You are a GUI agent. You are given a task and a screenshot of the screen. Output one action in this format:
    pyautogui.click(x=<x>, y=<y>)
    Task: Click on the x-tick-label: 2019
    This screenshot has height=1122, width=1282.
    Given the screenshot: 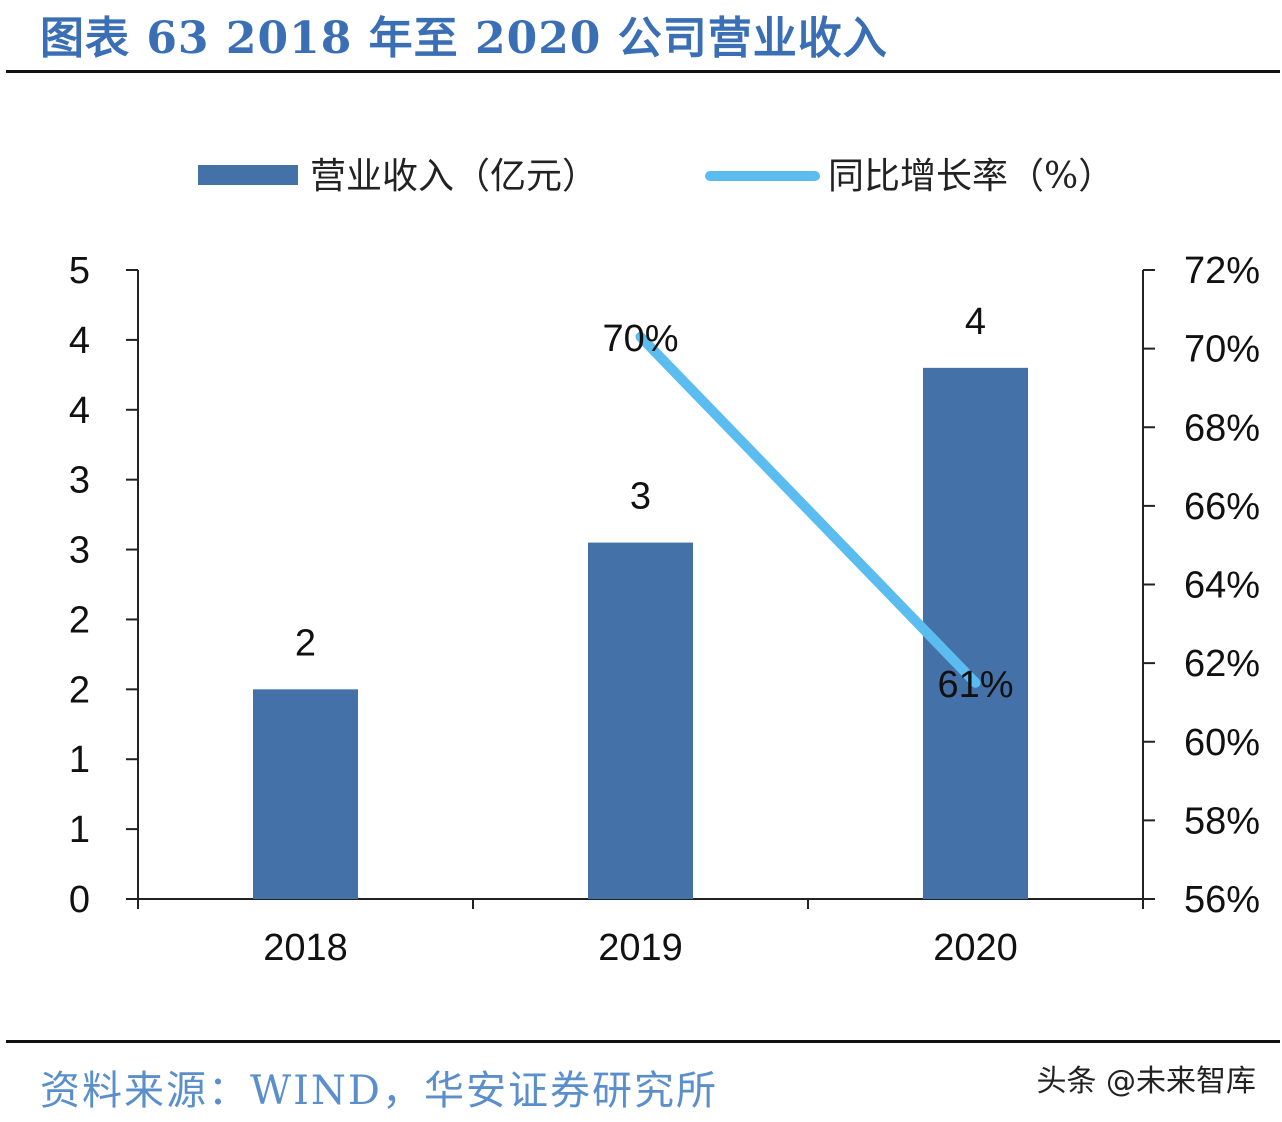 What is the action you would take?
    pyautogui.click(x=640, y=948)
    